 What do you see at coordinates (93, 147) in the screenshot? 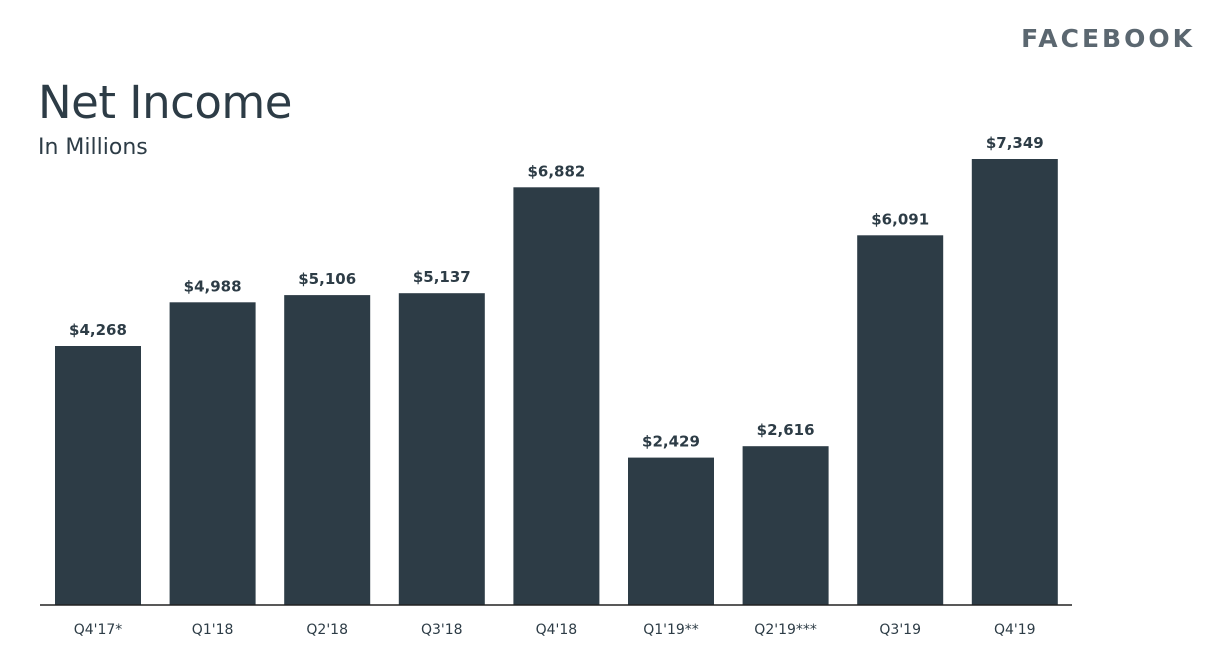
I see `chart-subtitle: In Millions` at bounding box center [93, 147].